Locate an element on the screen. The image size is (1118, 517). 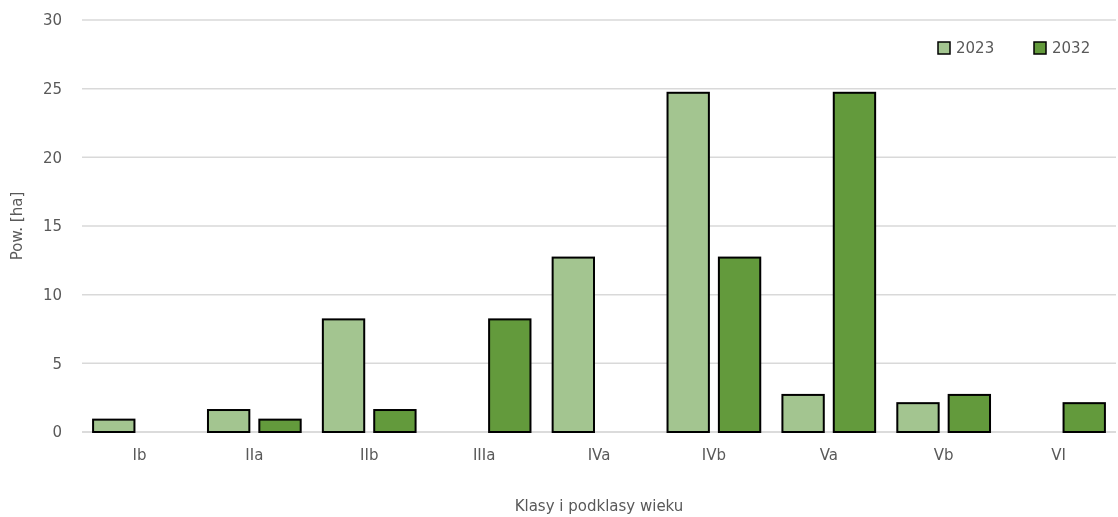
x-tick-label: IVb is located at coordinates (713, 455).